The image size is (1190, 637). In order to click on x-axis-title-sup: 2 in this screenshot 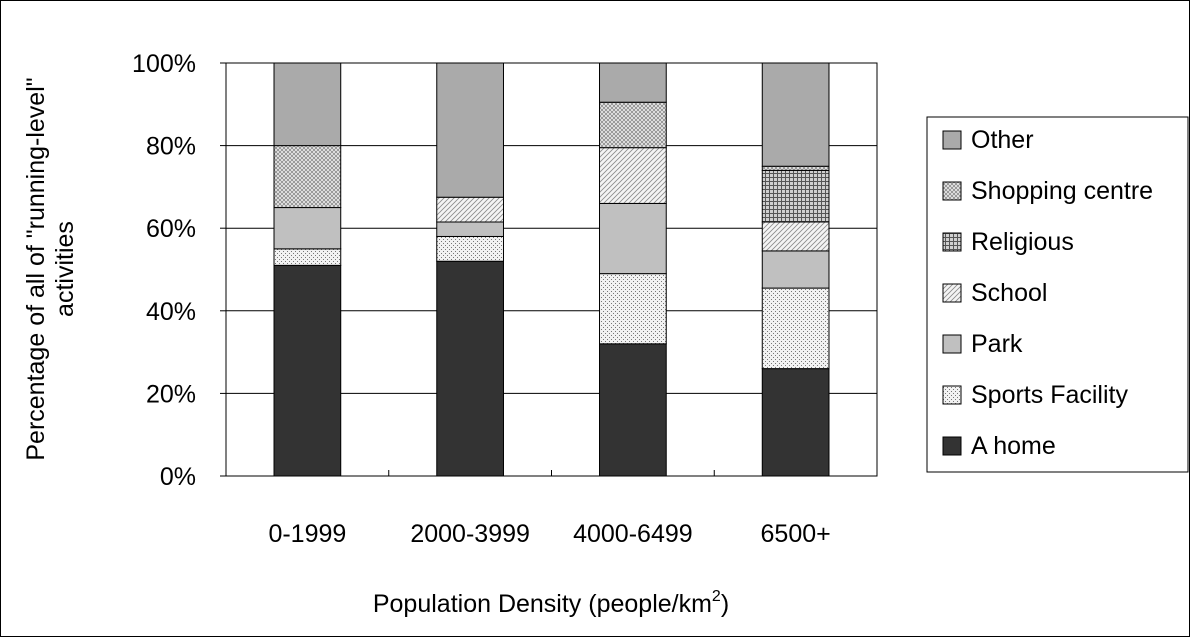, I will do `click(716, 596)`.